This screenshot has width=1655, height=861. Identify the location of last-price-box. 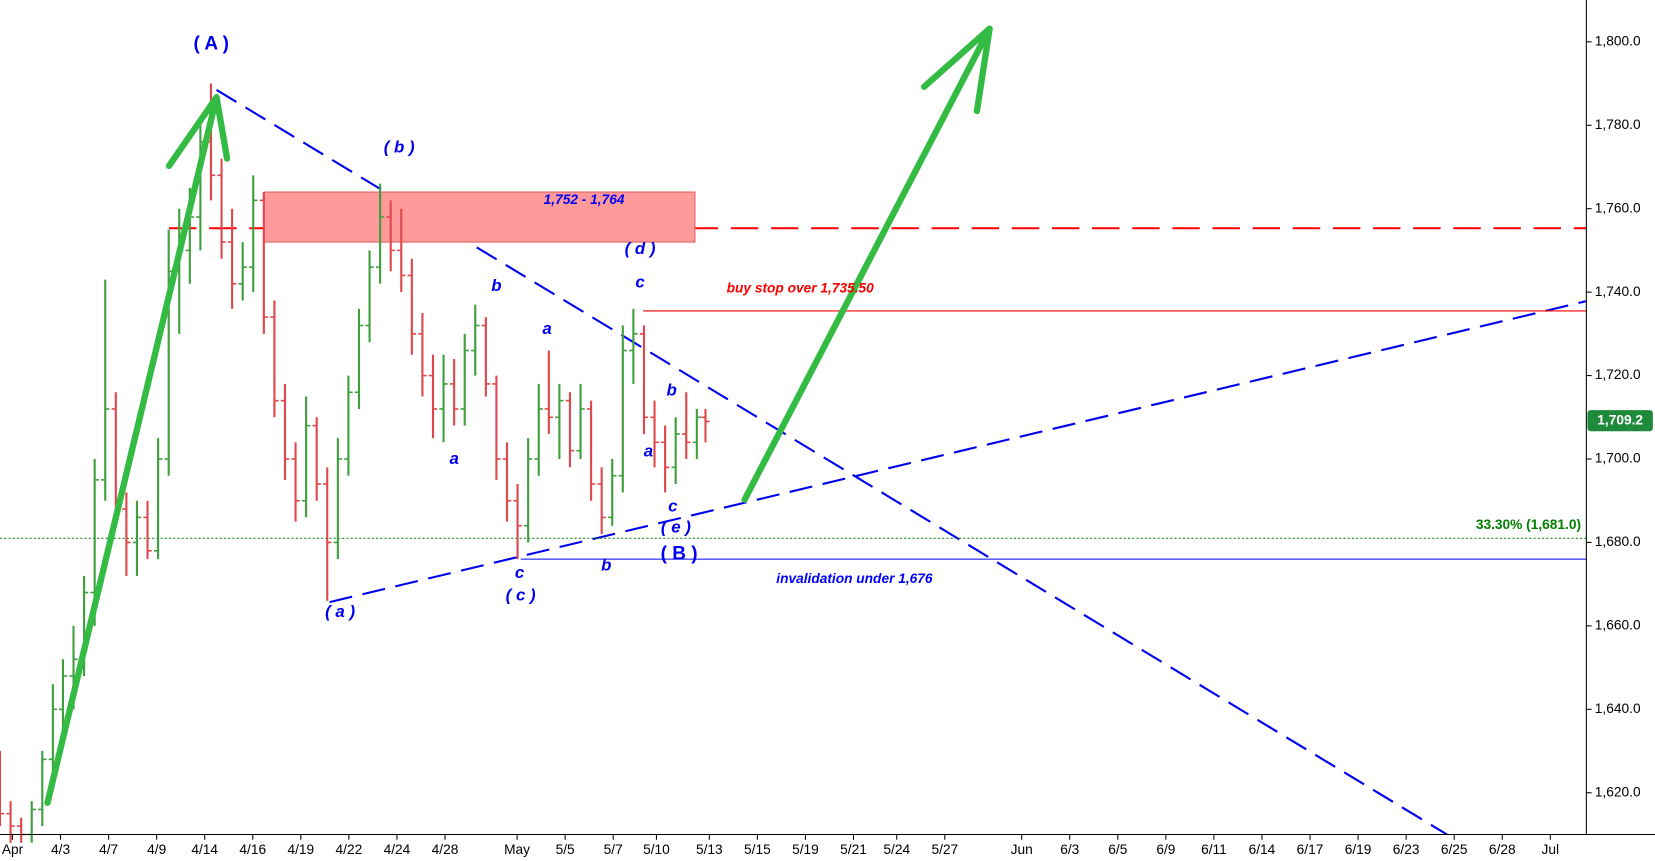
(1620, 421).